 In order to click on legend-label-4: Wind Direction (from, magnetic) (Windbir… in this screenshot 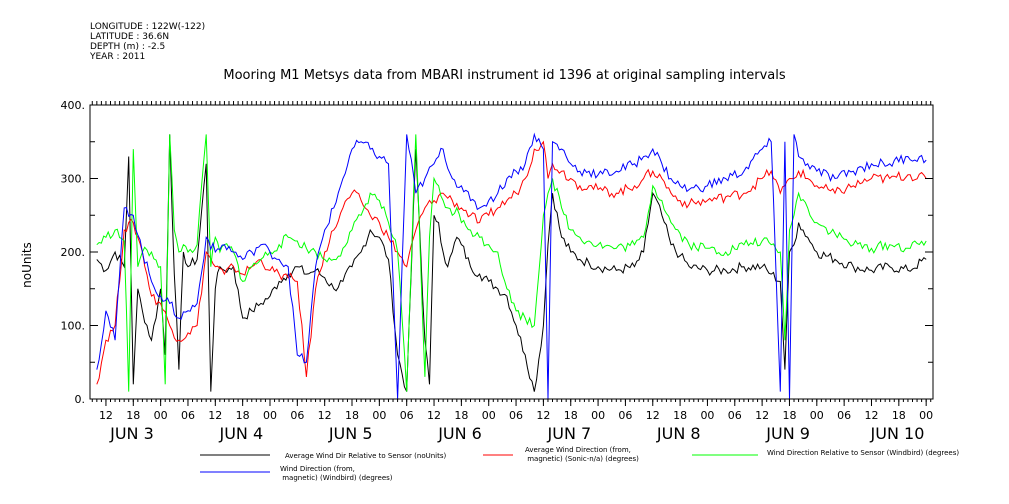, I will do `click(336, 473)`.